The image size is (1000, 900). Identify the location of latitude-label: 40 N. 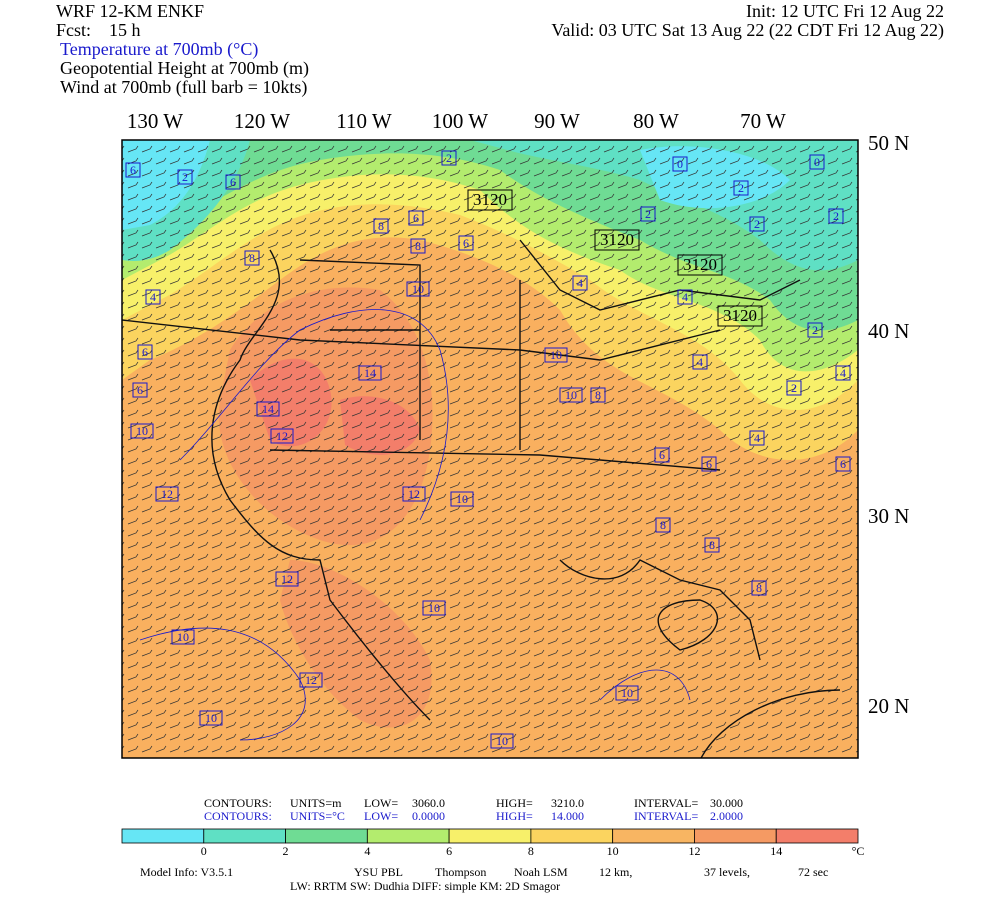
(888, 331).